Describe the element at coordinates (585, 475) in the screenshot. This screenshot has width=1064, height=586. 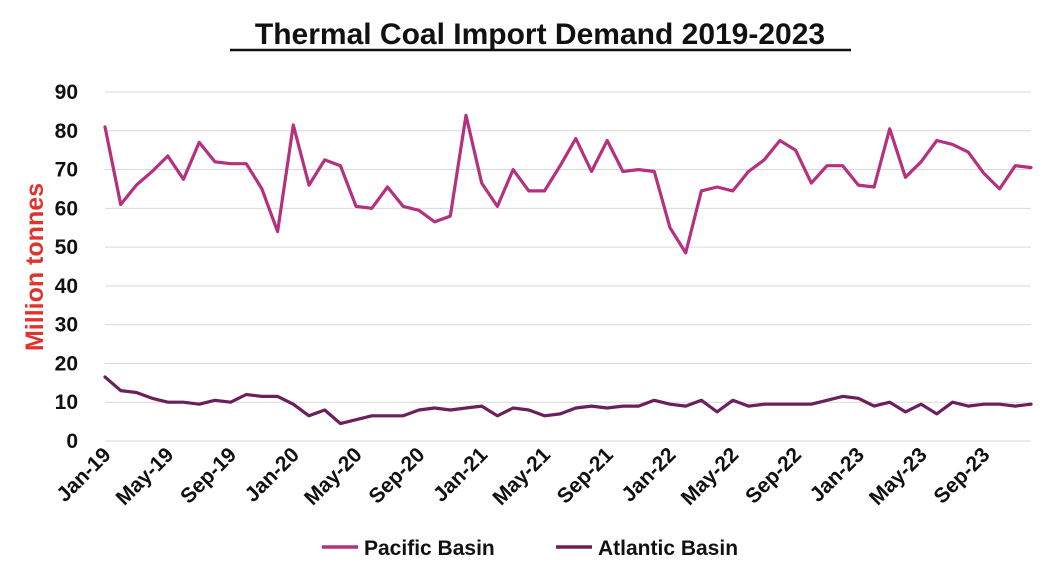
I see `x-tick-label: Sep-21` at that location.